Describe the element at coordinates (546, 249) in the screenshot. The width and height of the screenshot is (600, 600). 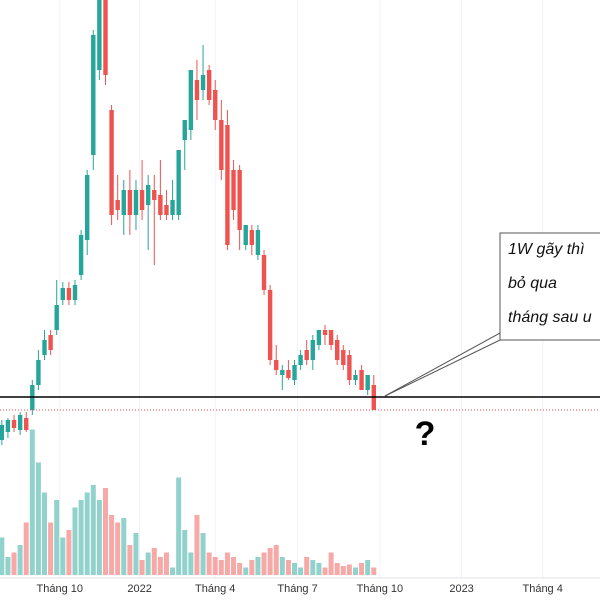
I see `annotation-text: 1W gãy thì` at that location.